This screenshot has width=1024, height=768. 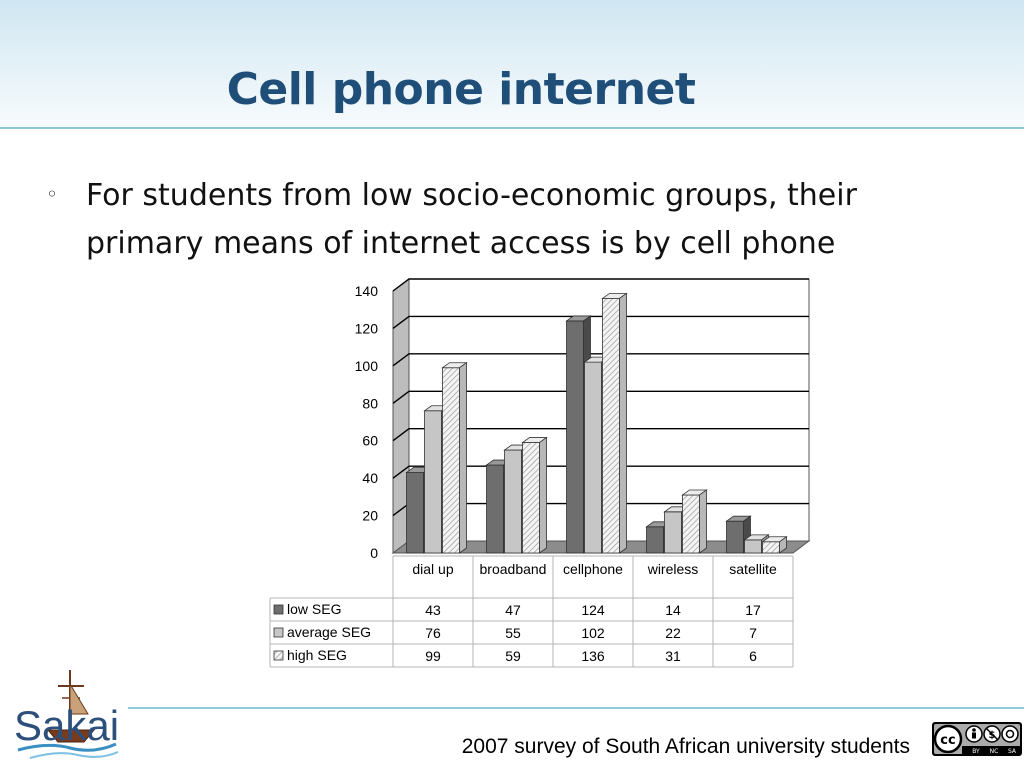 I want to click on data-value-label: 124, so click(x=593, y=610).